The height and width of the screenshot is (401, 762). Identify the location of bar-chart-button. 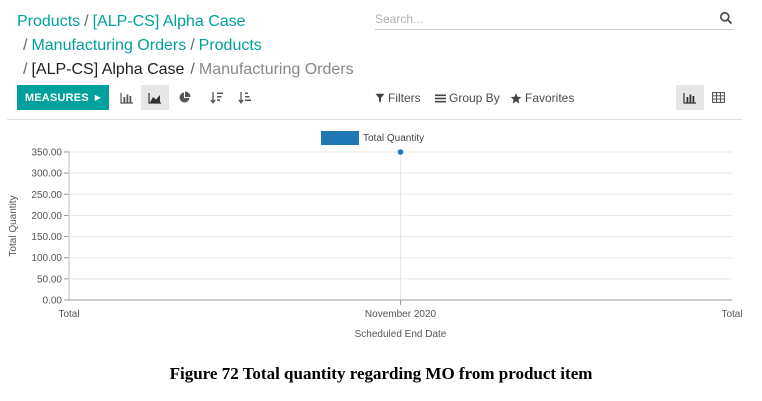
(127, 97).